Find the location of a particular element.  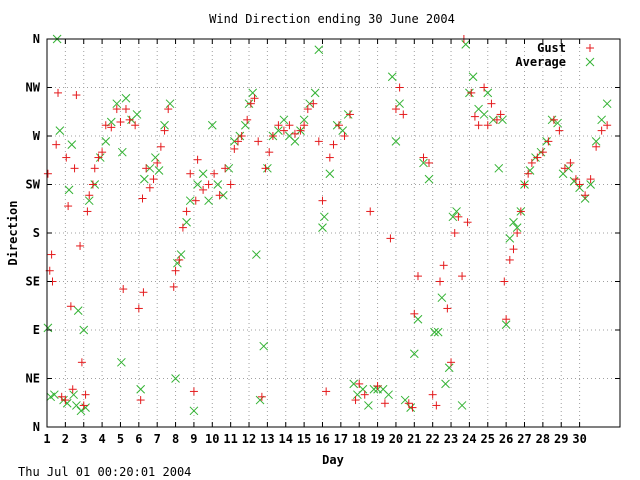

y-tick-label: NW is located at coordinates (33, 88).